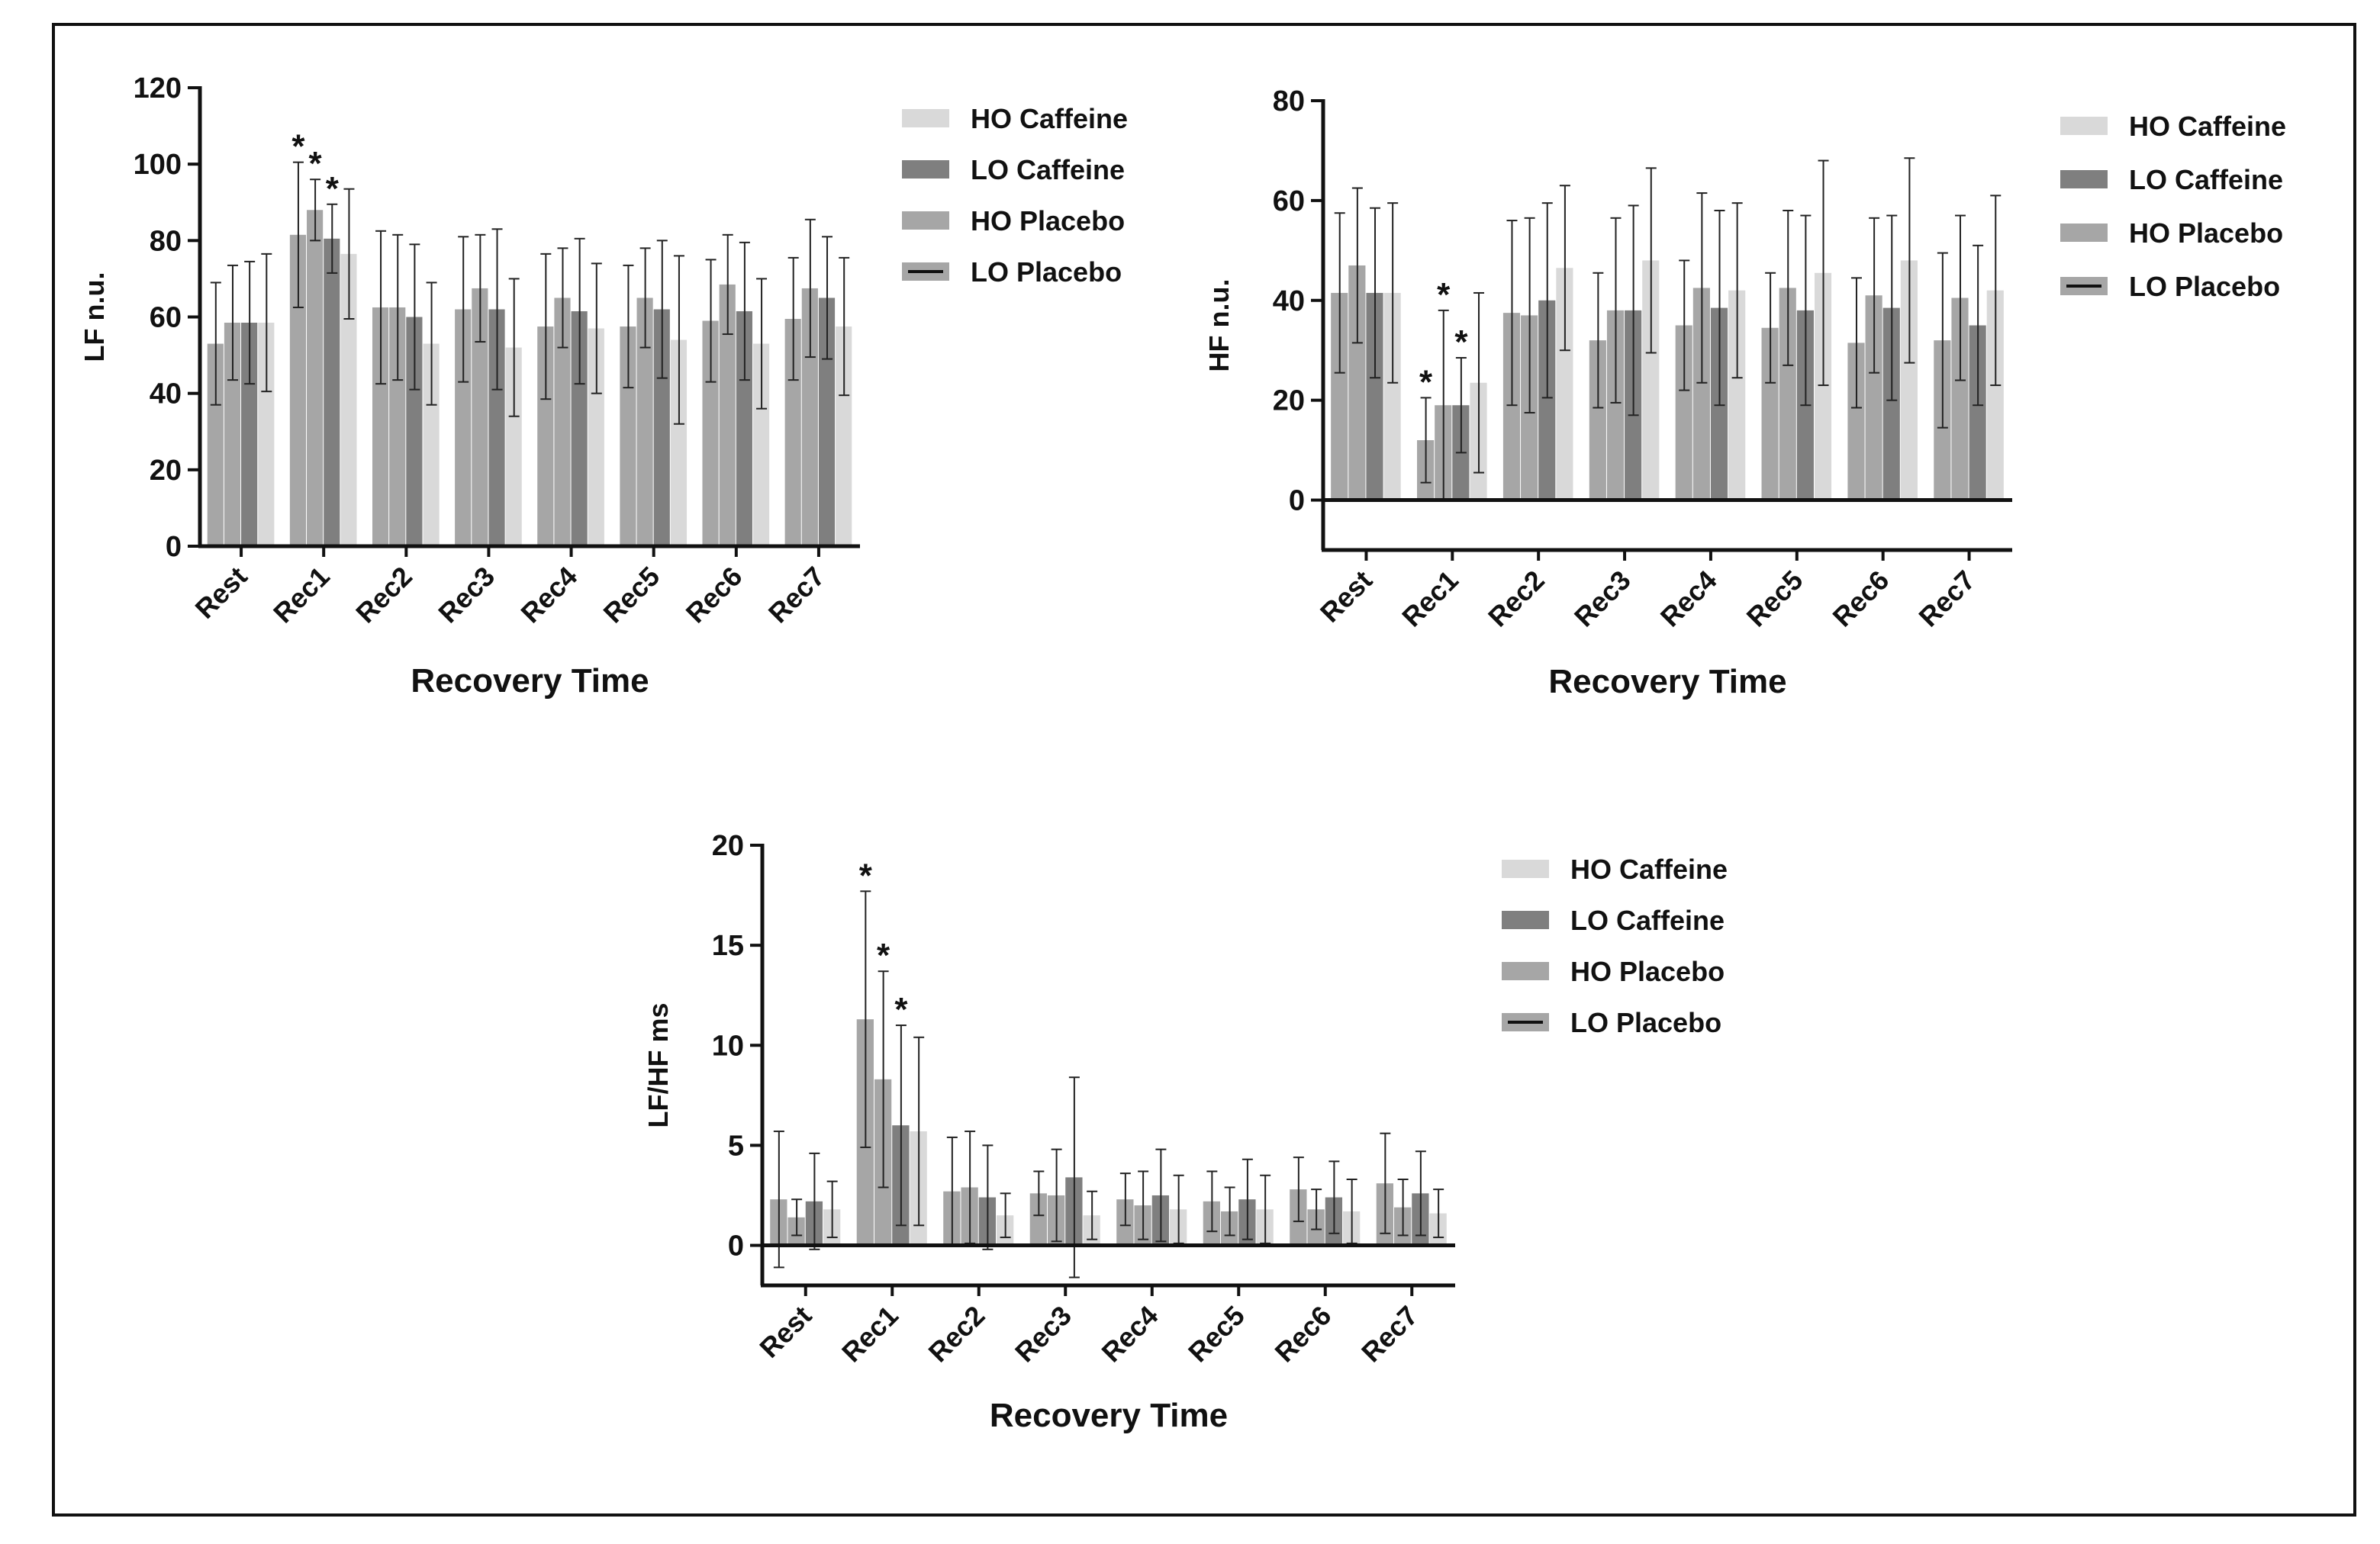  What do you see at coordinates (348, 399) in the screenshot?
I see `bar-ho-caffeine-rec1` at bounding box center [348, 399].